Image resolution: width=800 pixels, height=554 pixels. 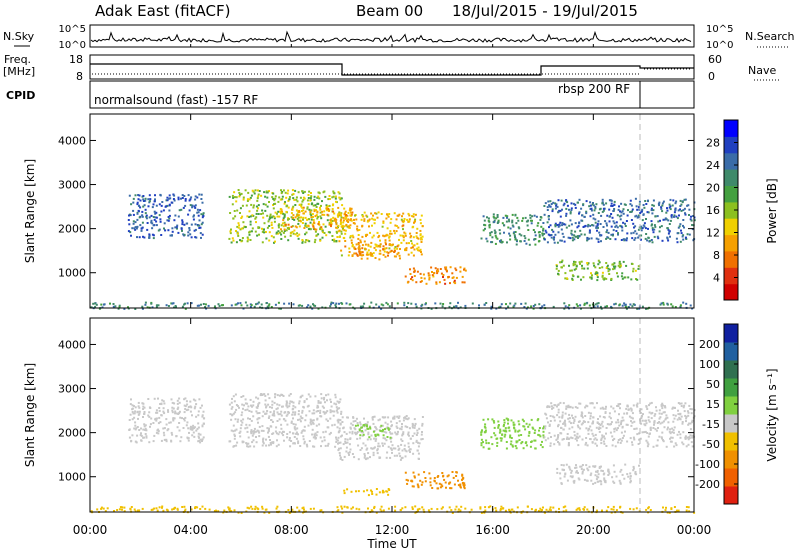 What do you see at coordinates (162, 11) in the screenshot?
I see `station-title: Adak East (fitACF)` at bounding box center [162, 11].